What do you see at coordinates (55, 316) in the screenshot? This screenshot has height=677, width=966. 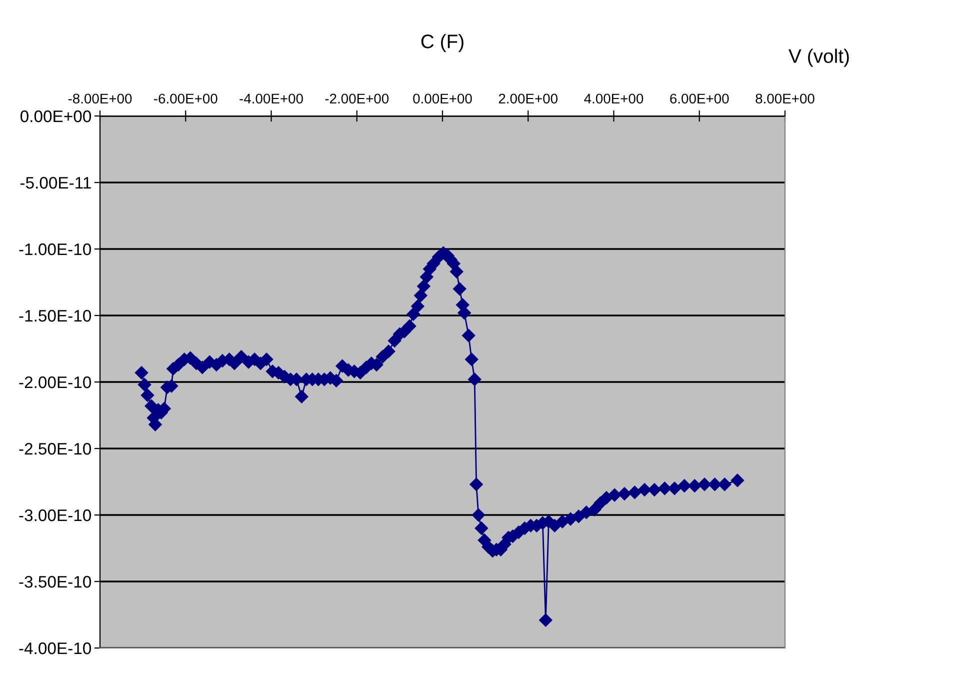 I see `y-tick-label: -1.50E-10` at bounding box center [55, 316].